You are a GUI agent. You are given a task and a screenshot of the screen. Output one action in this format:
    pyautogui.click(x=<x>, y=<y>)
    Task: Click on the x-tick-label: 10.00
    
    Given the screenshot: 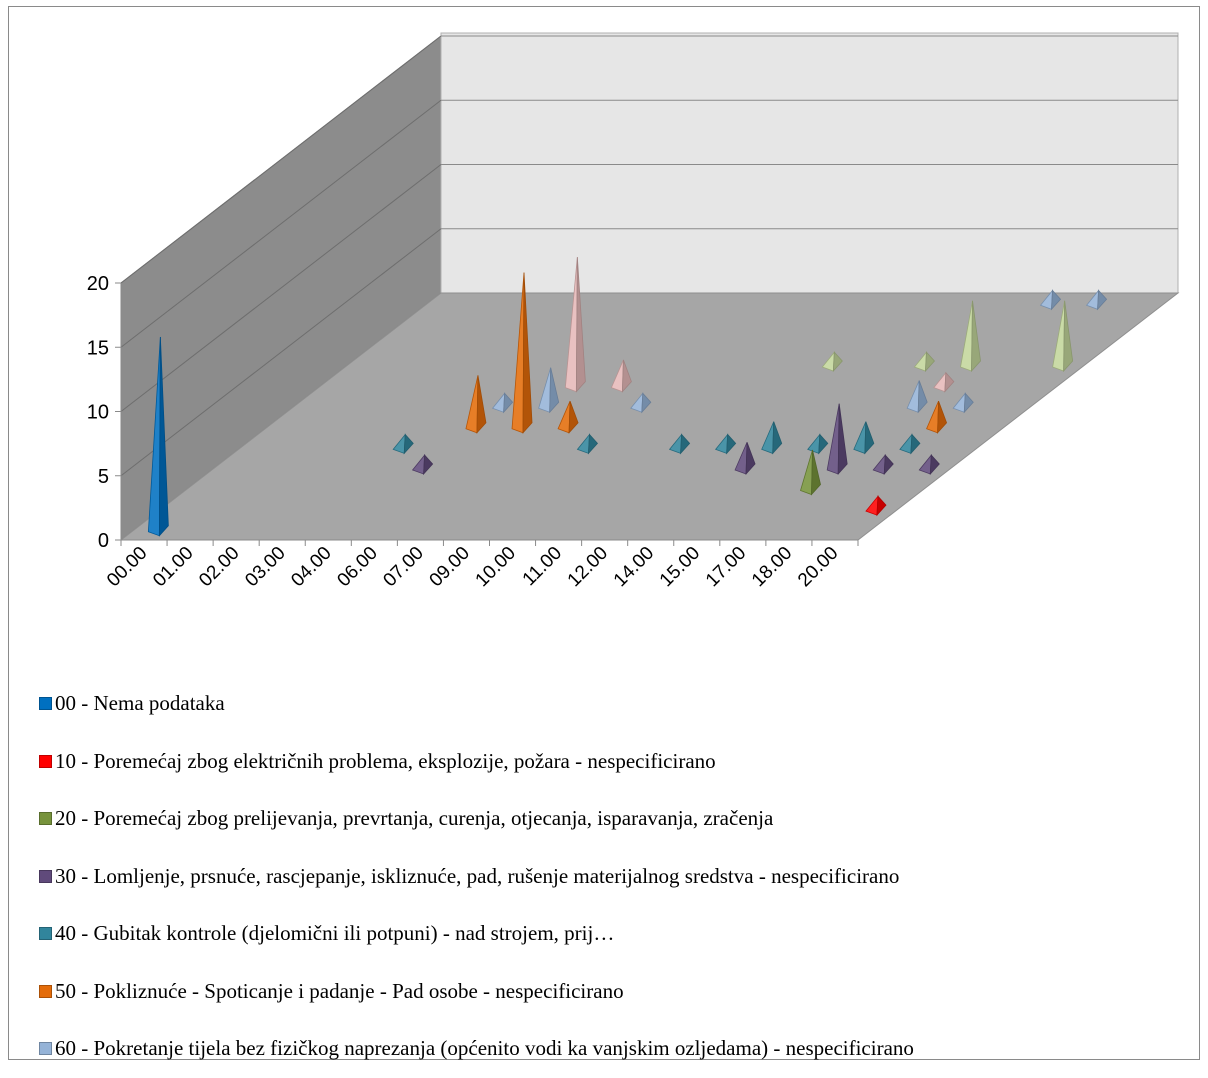 What is the action you would take?
    pyautogui.click(x=496, y=567)
    